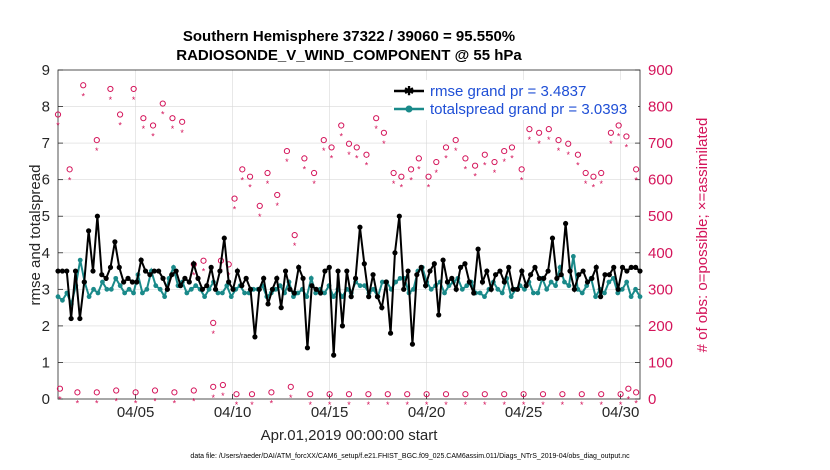 This screenshot has width=830, height=470. I want to click on y-tick-label-left: 6, so click(46, 180).